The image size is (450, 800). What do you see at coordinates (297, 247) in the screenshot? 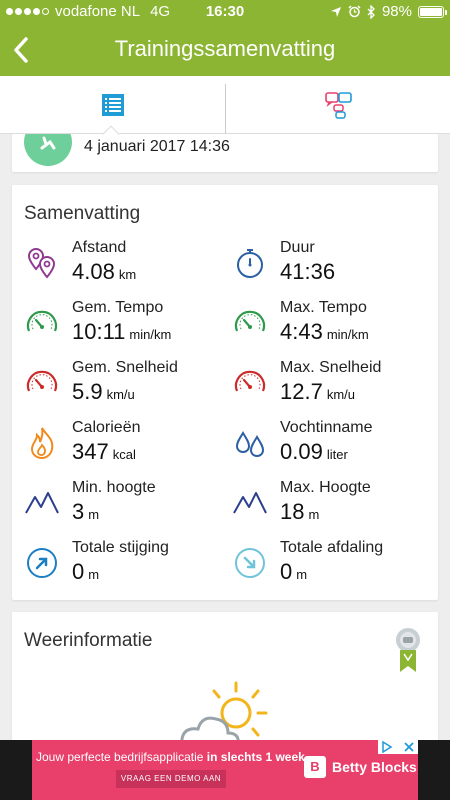
I see `metric-label: Duur` at bounding box center [297, 247].